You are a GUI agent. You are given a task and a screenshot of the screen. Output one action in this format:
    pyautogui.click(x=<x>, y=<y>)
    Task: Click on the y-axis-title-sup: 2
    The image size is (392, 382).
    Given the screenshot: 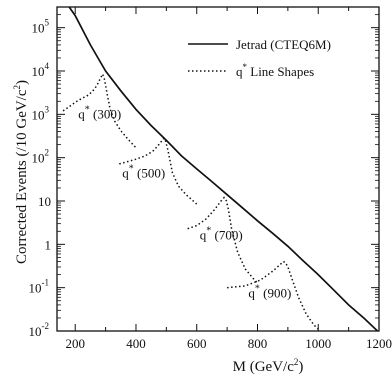 What is the action you would take?
    pyautogui.click(x=17, y=87)
    